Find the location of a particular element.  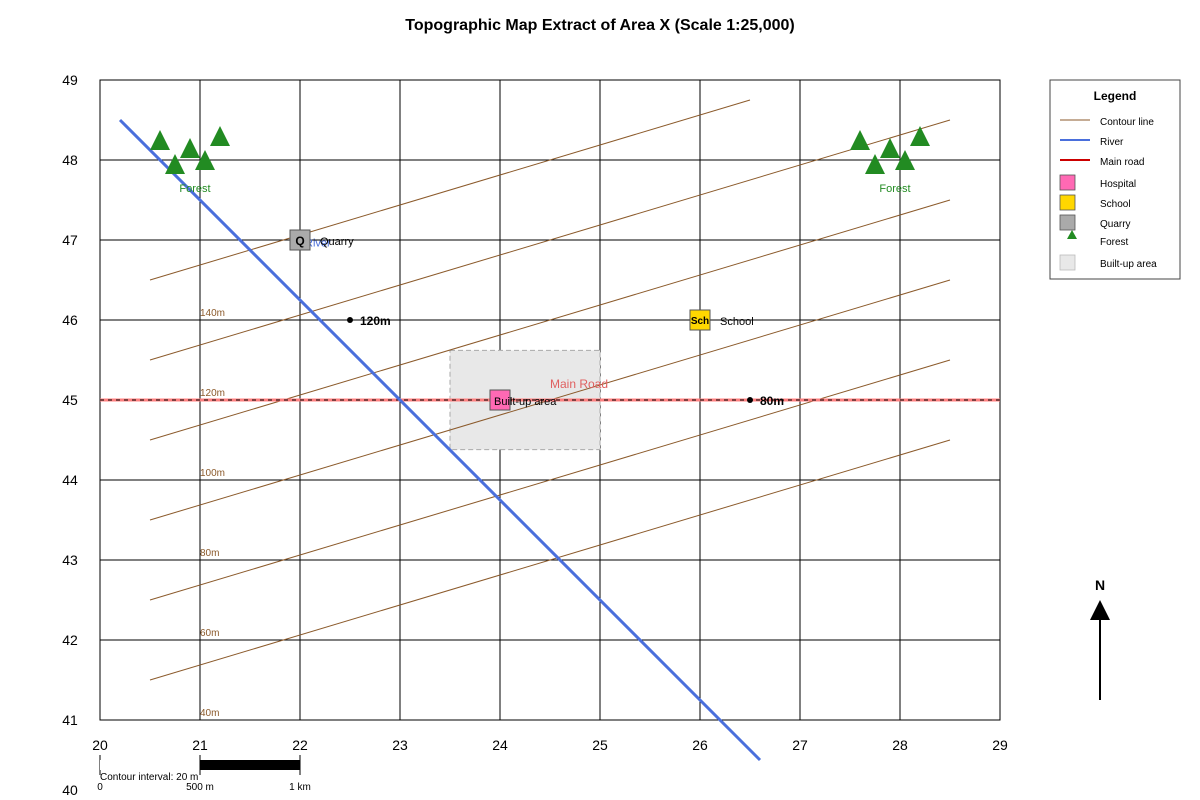

x-tick-label: 20 is located at coordinates (100, 745).